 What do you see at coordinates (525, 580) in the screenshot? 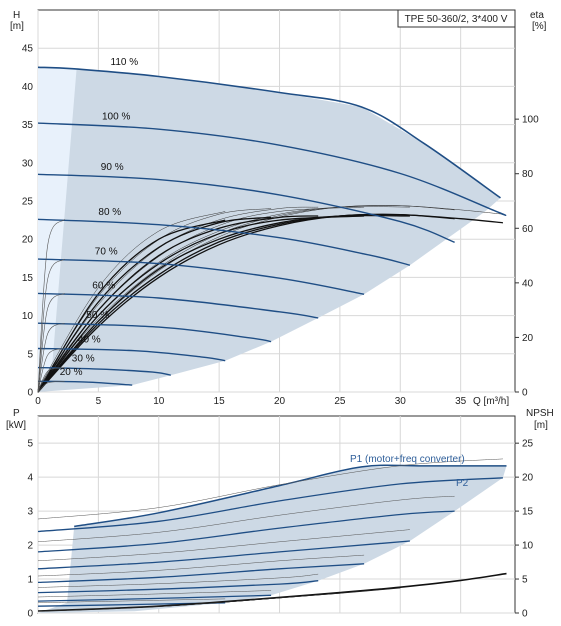
I see `npsh-tick-label: 5` at bounding box center [525, 580].